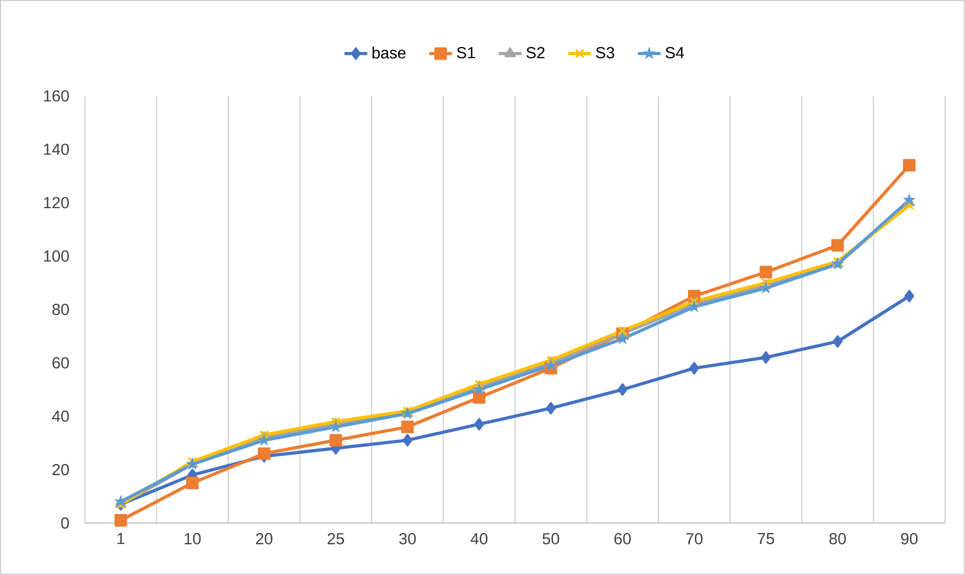 This screenshot has width=965, height=575. Describe the element at coordinates (60, 363) in the screenshot. I see `y-tick-label: 60` at that location.